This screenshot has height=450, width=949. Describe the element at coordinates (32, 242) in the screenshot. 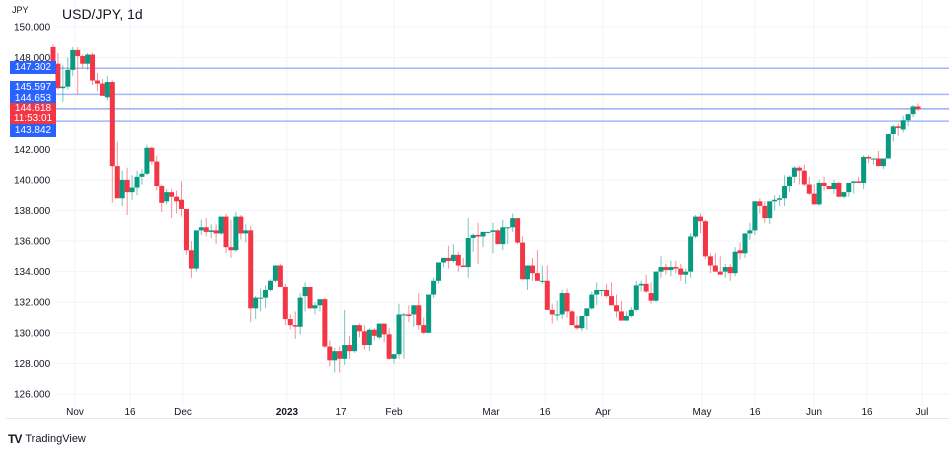

I see `y-axis-tick-label: 136.000` at that location.